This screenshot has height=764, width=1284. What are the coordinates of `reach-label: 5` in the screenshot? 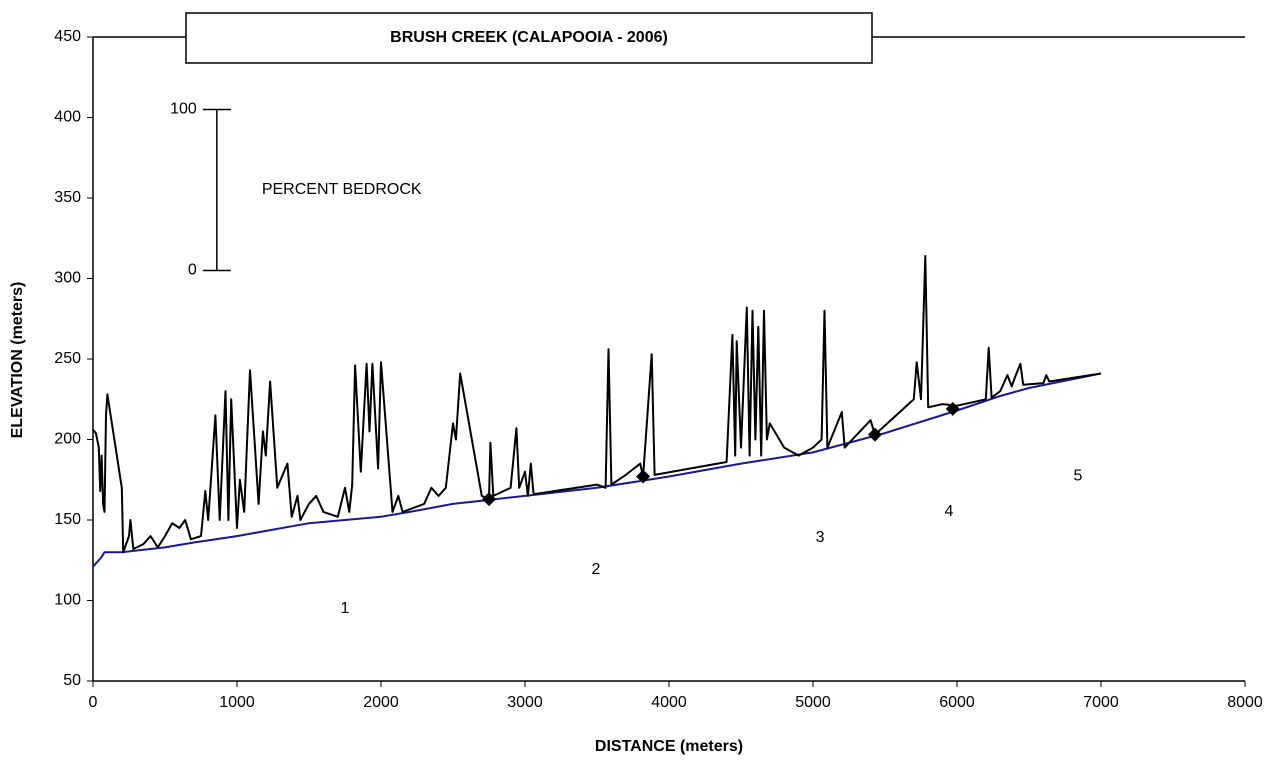 It's located at (1078, 476).